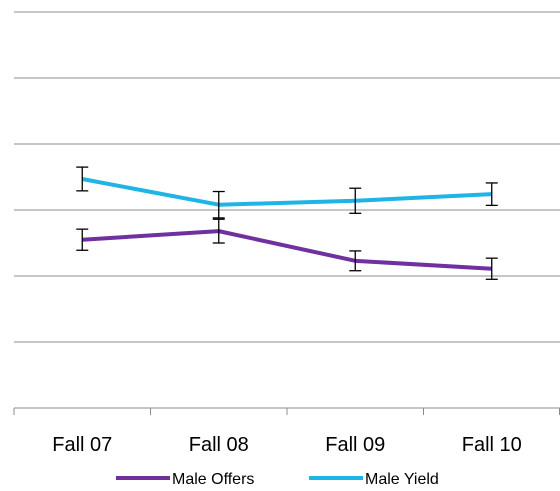  I want to click on legend: Male Offers Male Yield, so click(277, 479).